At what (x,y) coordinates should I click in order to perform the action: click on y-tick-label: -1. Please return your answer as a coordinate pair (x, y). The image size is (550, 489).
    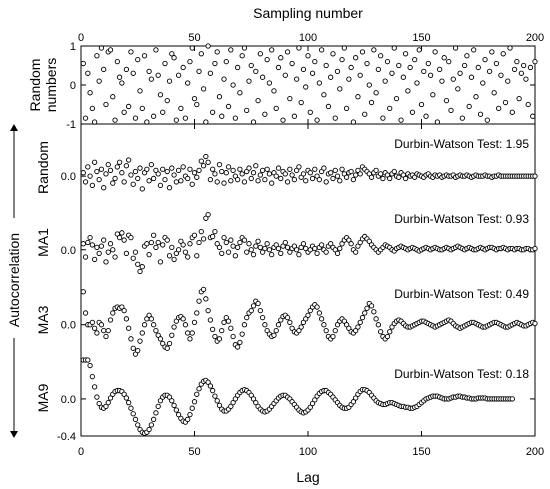
    Looking at the image, I should click on (71, 125).